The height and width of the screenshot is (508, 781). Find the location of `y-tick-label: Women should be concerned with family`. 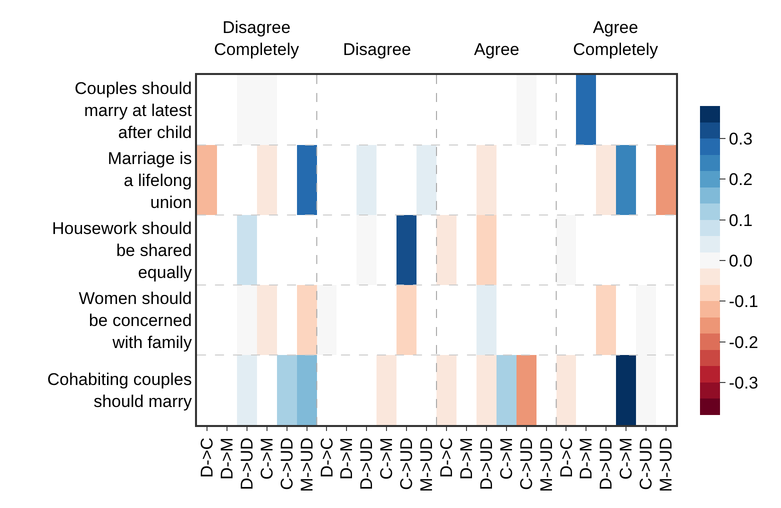

y-tick-label: Women should be concerned with family is located at coordinates (135, 320).